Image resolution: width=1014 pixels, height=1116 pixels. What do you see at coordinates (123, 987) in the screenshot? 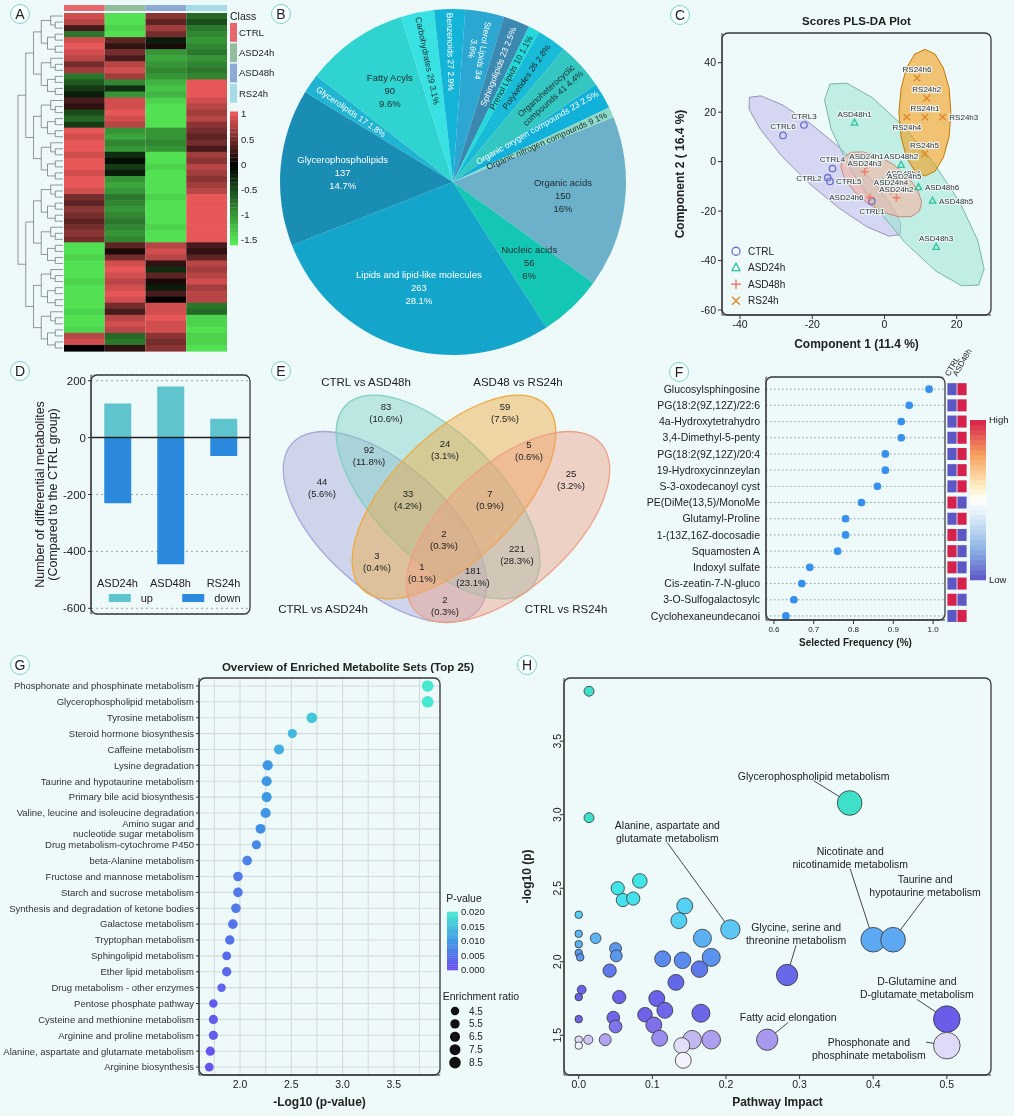
I see `y-tick-label: Drug metabolism - other enzymes` at bounding box center [123, 987].